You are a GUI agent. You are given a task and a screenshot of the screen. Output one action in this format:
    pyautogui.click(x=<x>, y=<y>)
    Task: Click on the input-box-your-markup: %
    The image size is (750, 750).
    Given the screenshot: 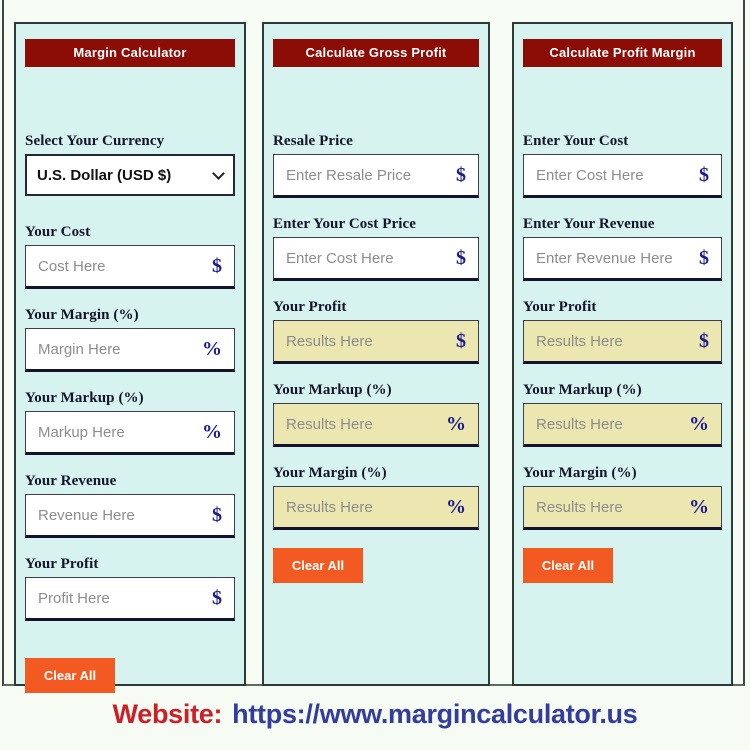 What is the action you would take?
    pyautogui.click(x=130, y=433)
    